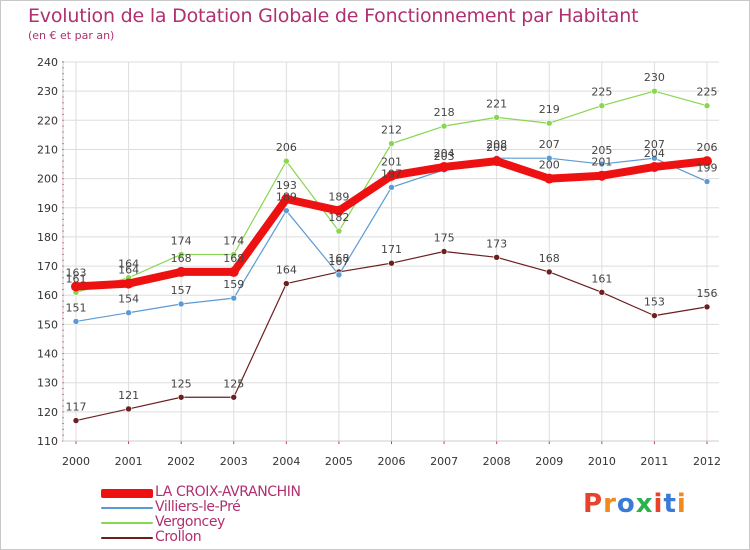 The image size is (750, 550). I want to click on data-label-crollon: 156, so click(707, 293).